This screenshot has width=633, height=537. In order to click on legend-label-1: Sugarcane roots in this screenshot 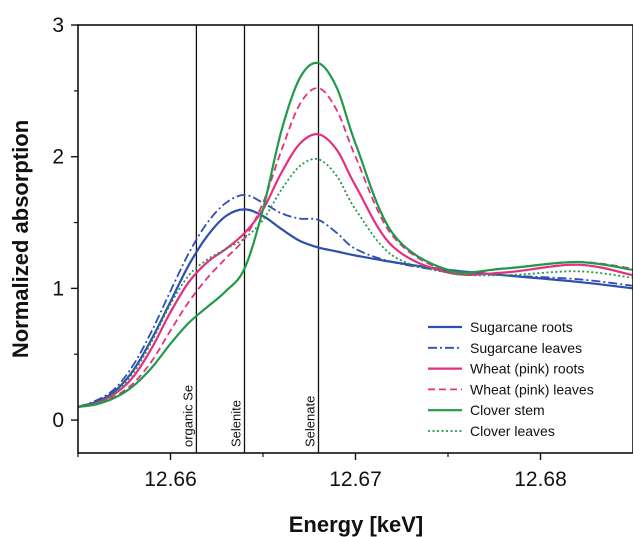, I will do `click(521, 327)`.